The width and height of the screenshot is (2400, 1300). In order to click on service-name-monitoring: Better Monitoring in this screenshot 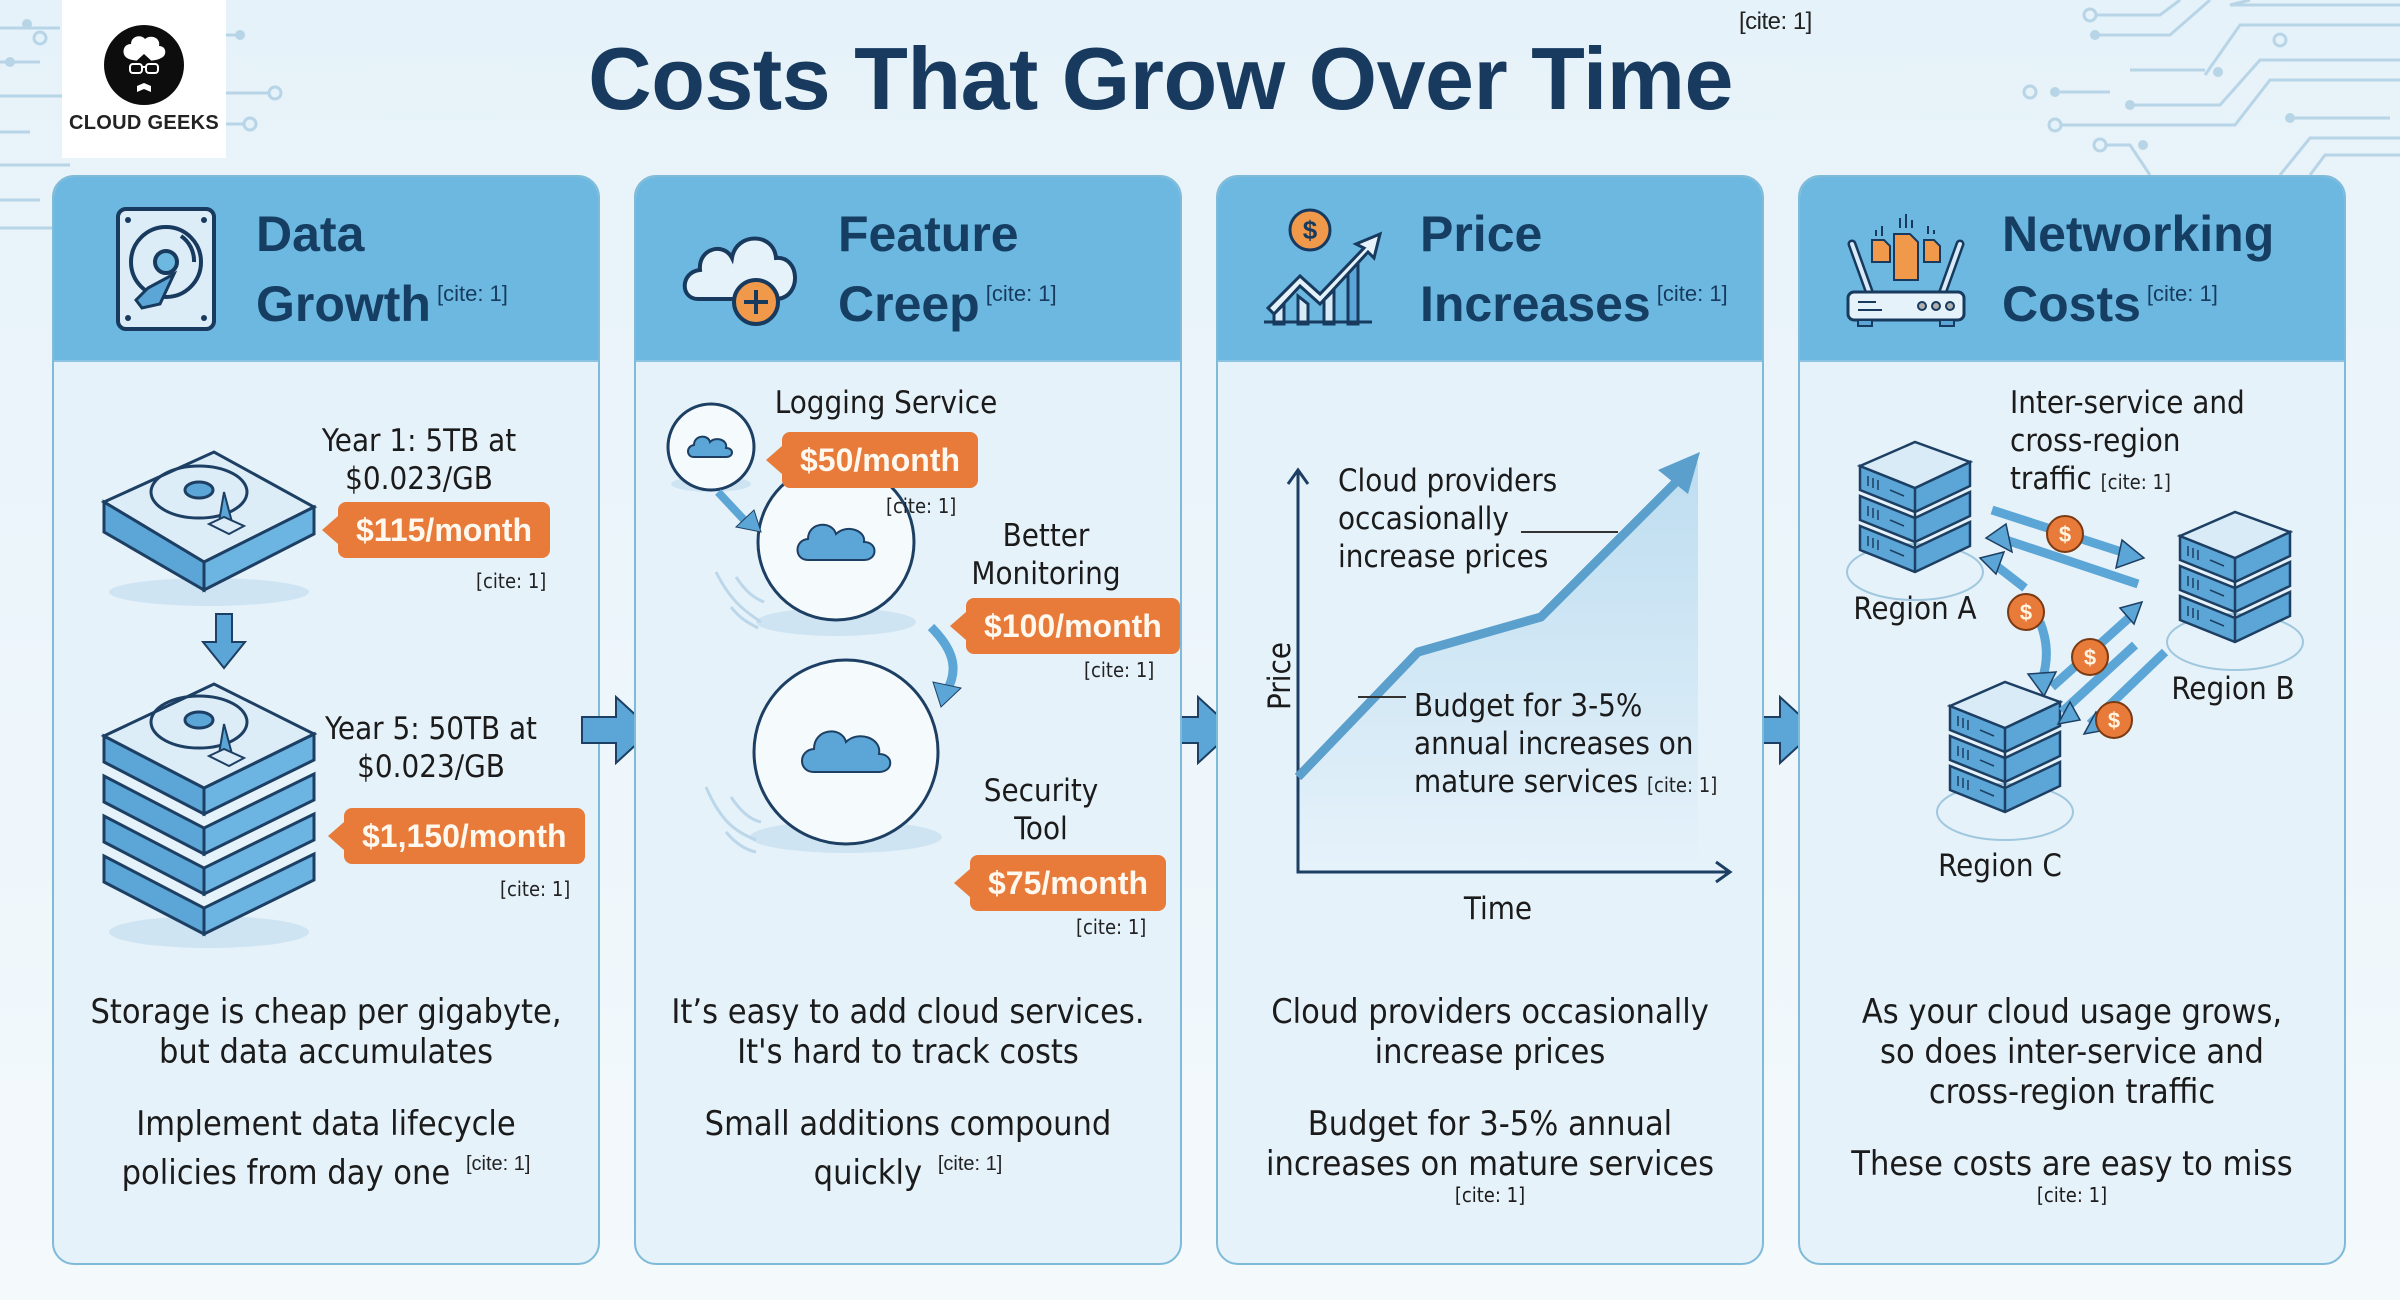, I will do `click(1046, 555)`.